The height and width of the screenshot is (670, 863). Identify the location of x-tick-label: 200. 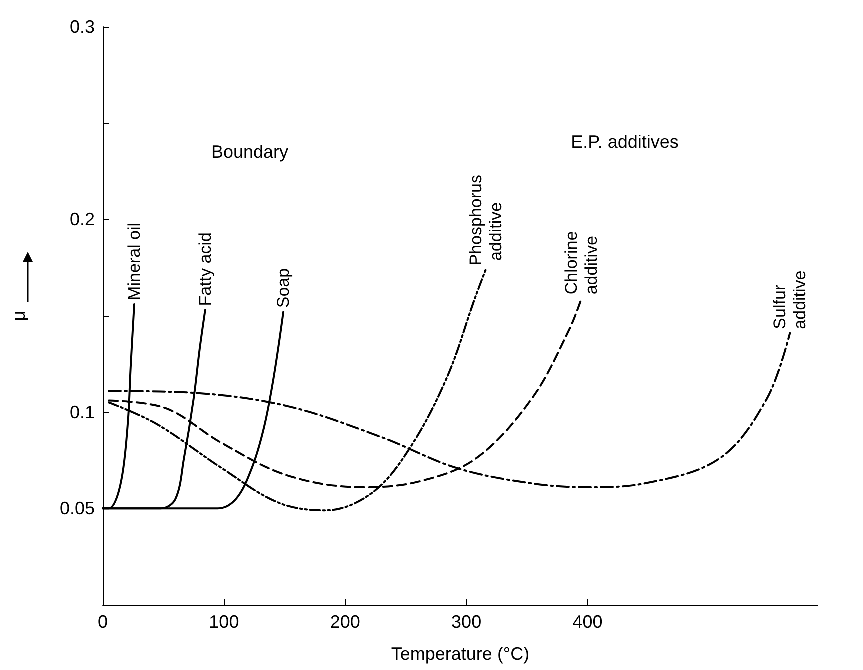
(345, 622).